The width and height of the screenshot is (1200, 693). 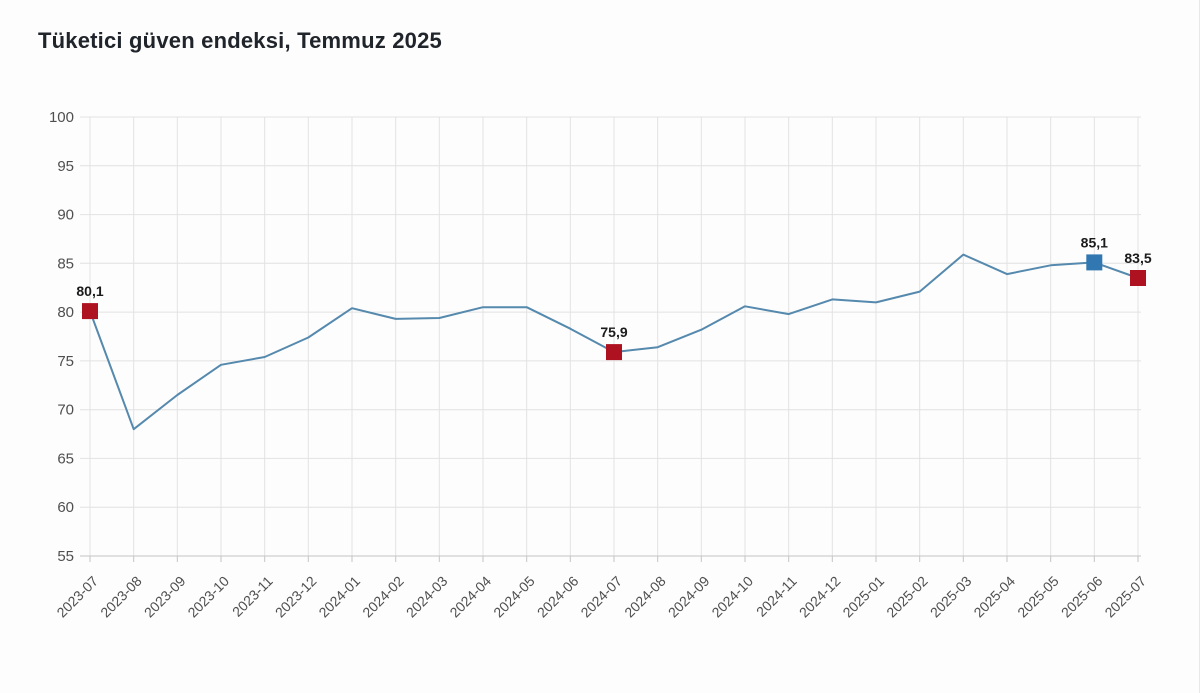 What do you see at coordinates (252, 596) in the screenshot?
I see `x-tick-label: 2023-11` at bounding box center [252, 596].